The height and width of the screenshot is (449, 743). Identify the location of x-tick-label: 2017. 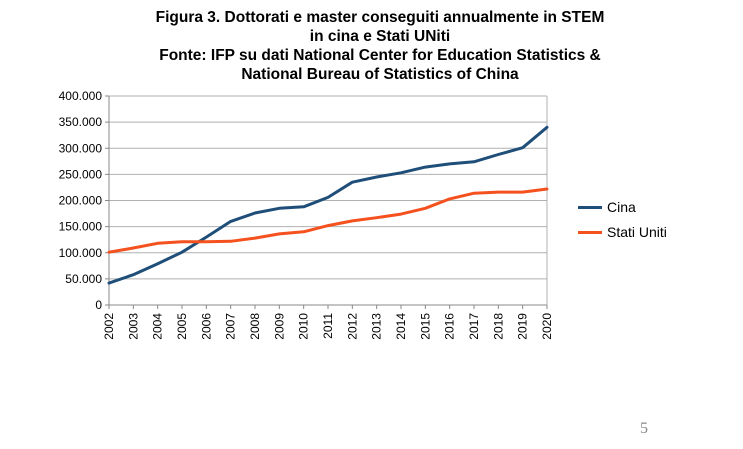
(474, 326).